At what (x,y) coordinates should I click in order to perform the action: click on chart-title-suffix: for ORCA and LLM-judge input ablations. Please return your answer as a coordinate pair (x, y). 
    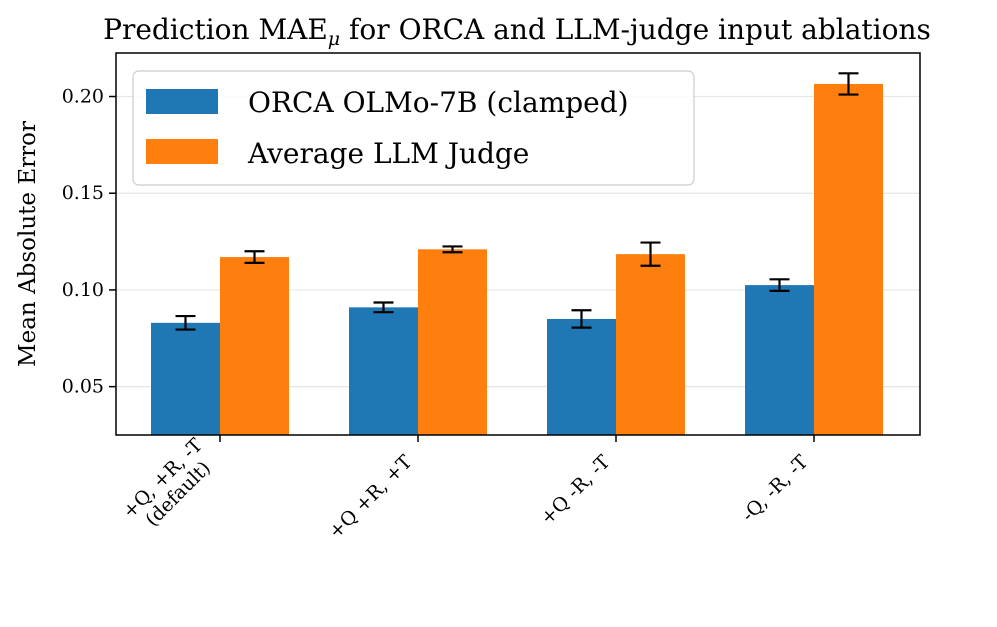
    Looking at the image, I should click on (635, 29).